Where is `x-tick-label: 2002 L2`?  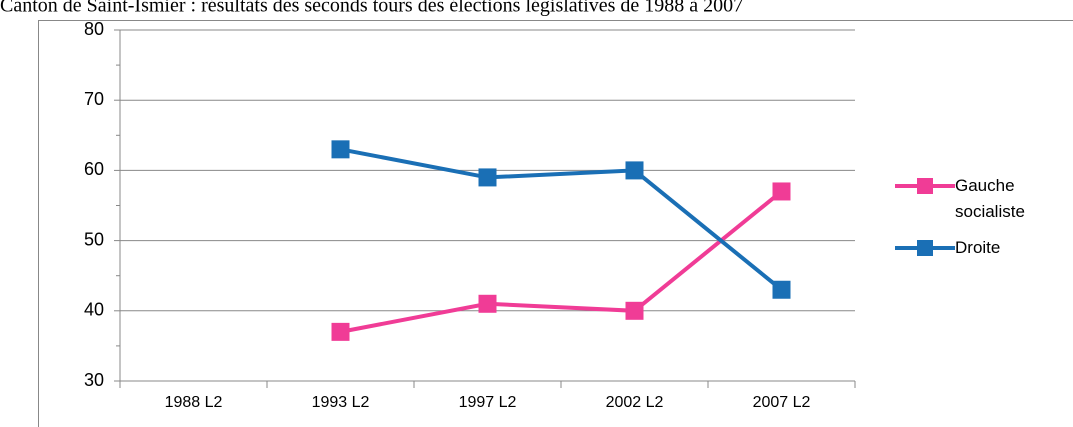 x-tick-label: 2002 L2 is located at coordinates (635, 402).